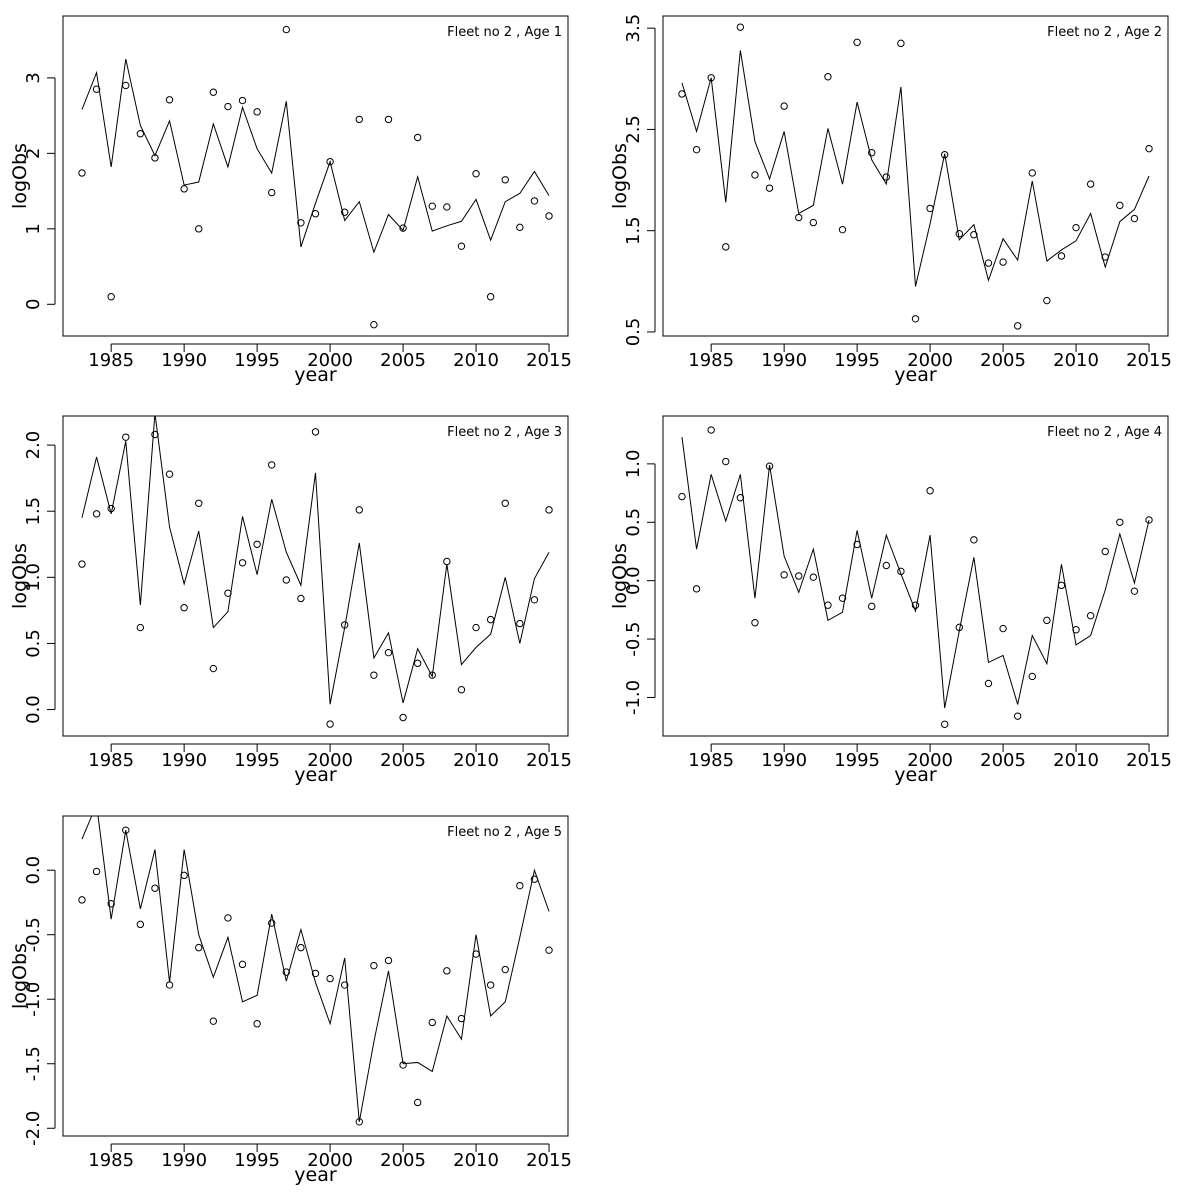  I want to click on panel-title: Fleet no 2 , Age 2, so click(1104, 32).